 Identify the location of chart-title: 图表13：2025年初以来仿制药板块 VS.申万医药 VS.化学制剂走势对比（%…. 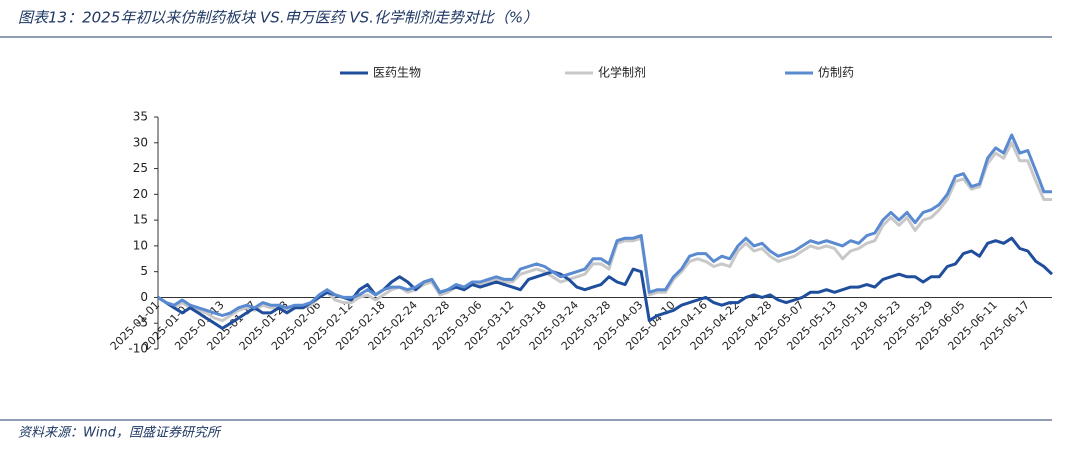
(278, 18).